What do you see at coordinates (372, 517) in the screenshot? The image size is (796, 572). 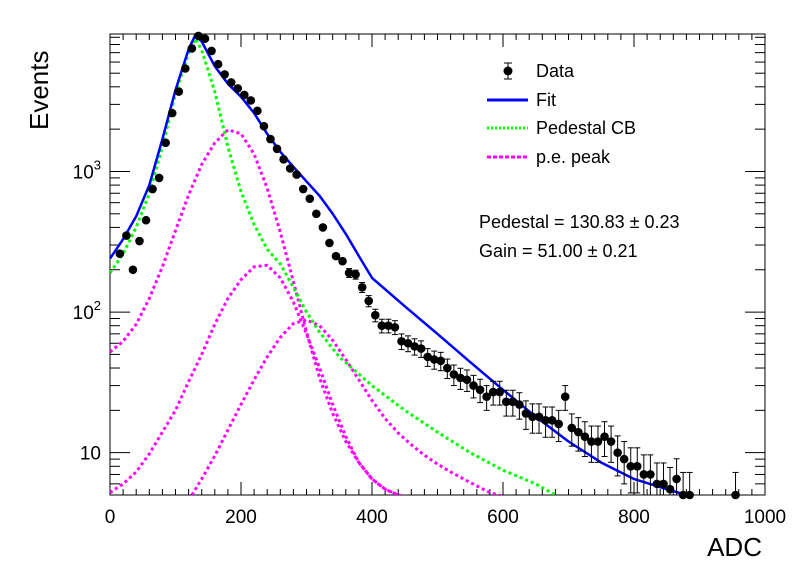 I see `x-tick-label: 400` at bounding box center [372, 517].